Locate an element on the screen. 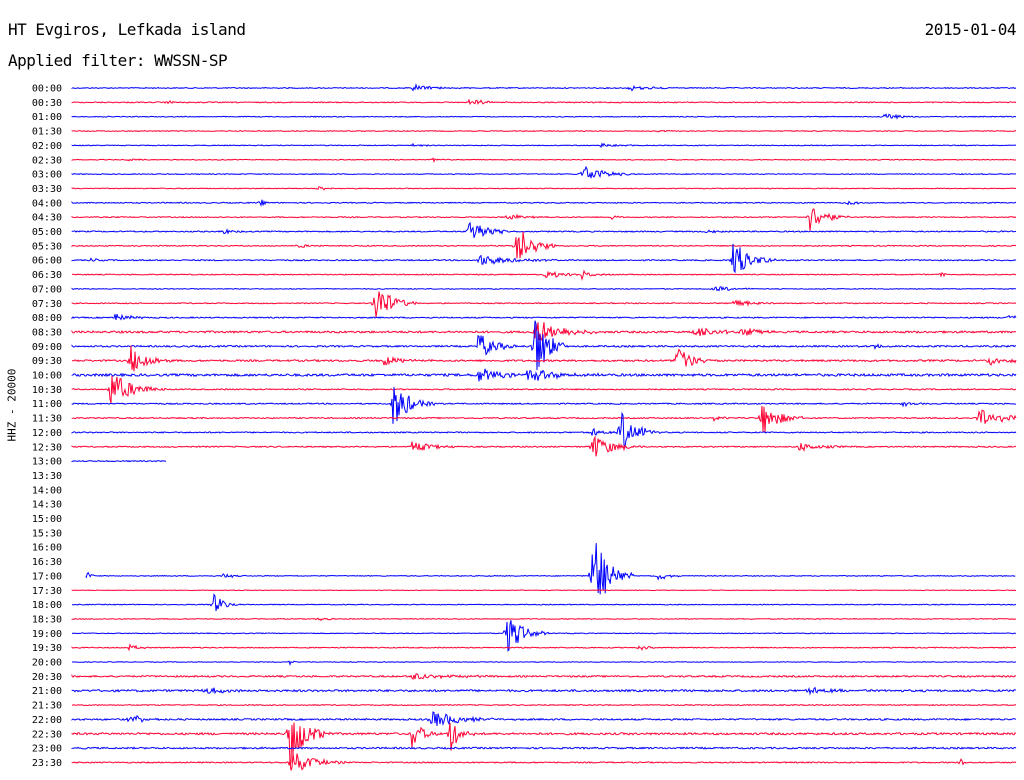 The image size is (1024, 780). time-tick-label: 01:30 is located at coordinates (47, 132).